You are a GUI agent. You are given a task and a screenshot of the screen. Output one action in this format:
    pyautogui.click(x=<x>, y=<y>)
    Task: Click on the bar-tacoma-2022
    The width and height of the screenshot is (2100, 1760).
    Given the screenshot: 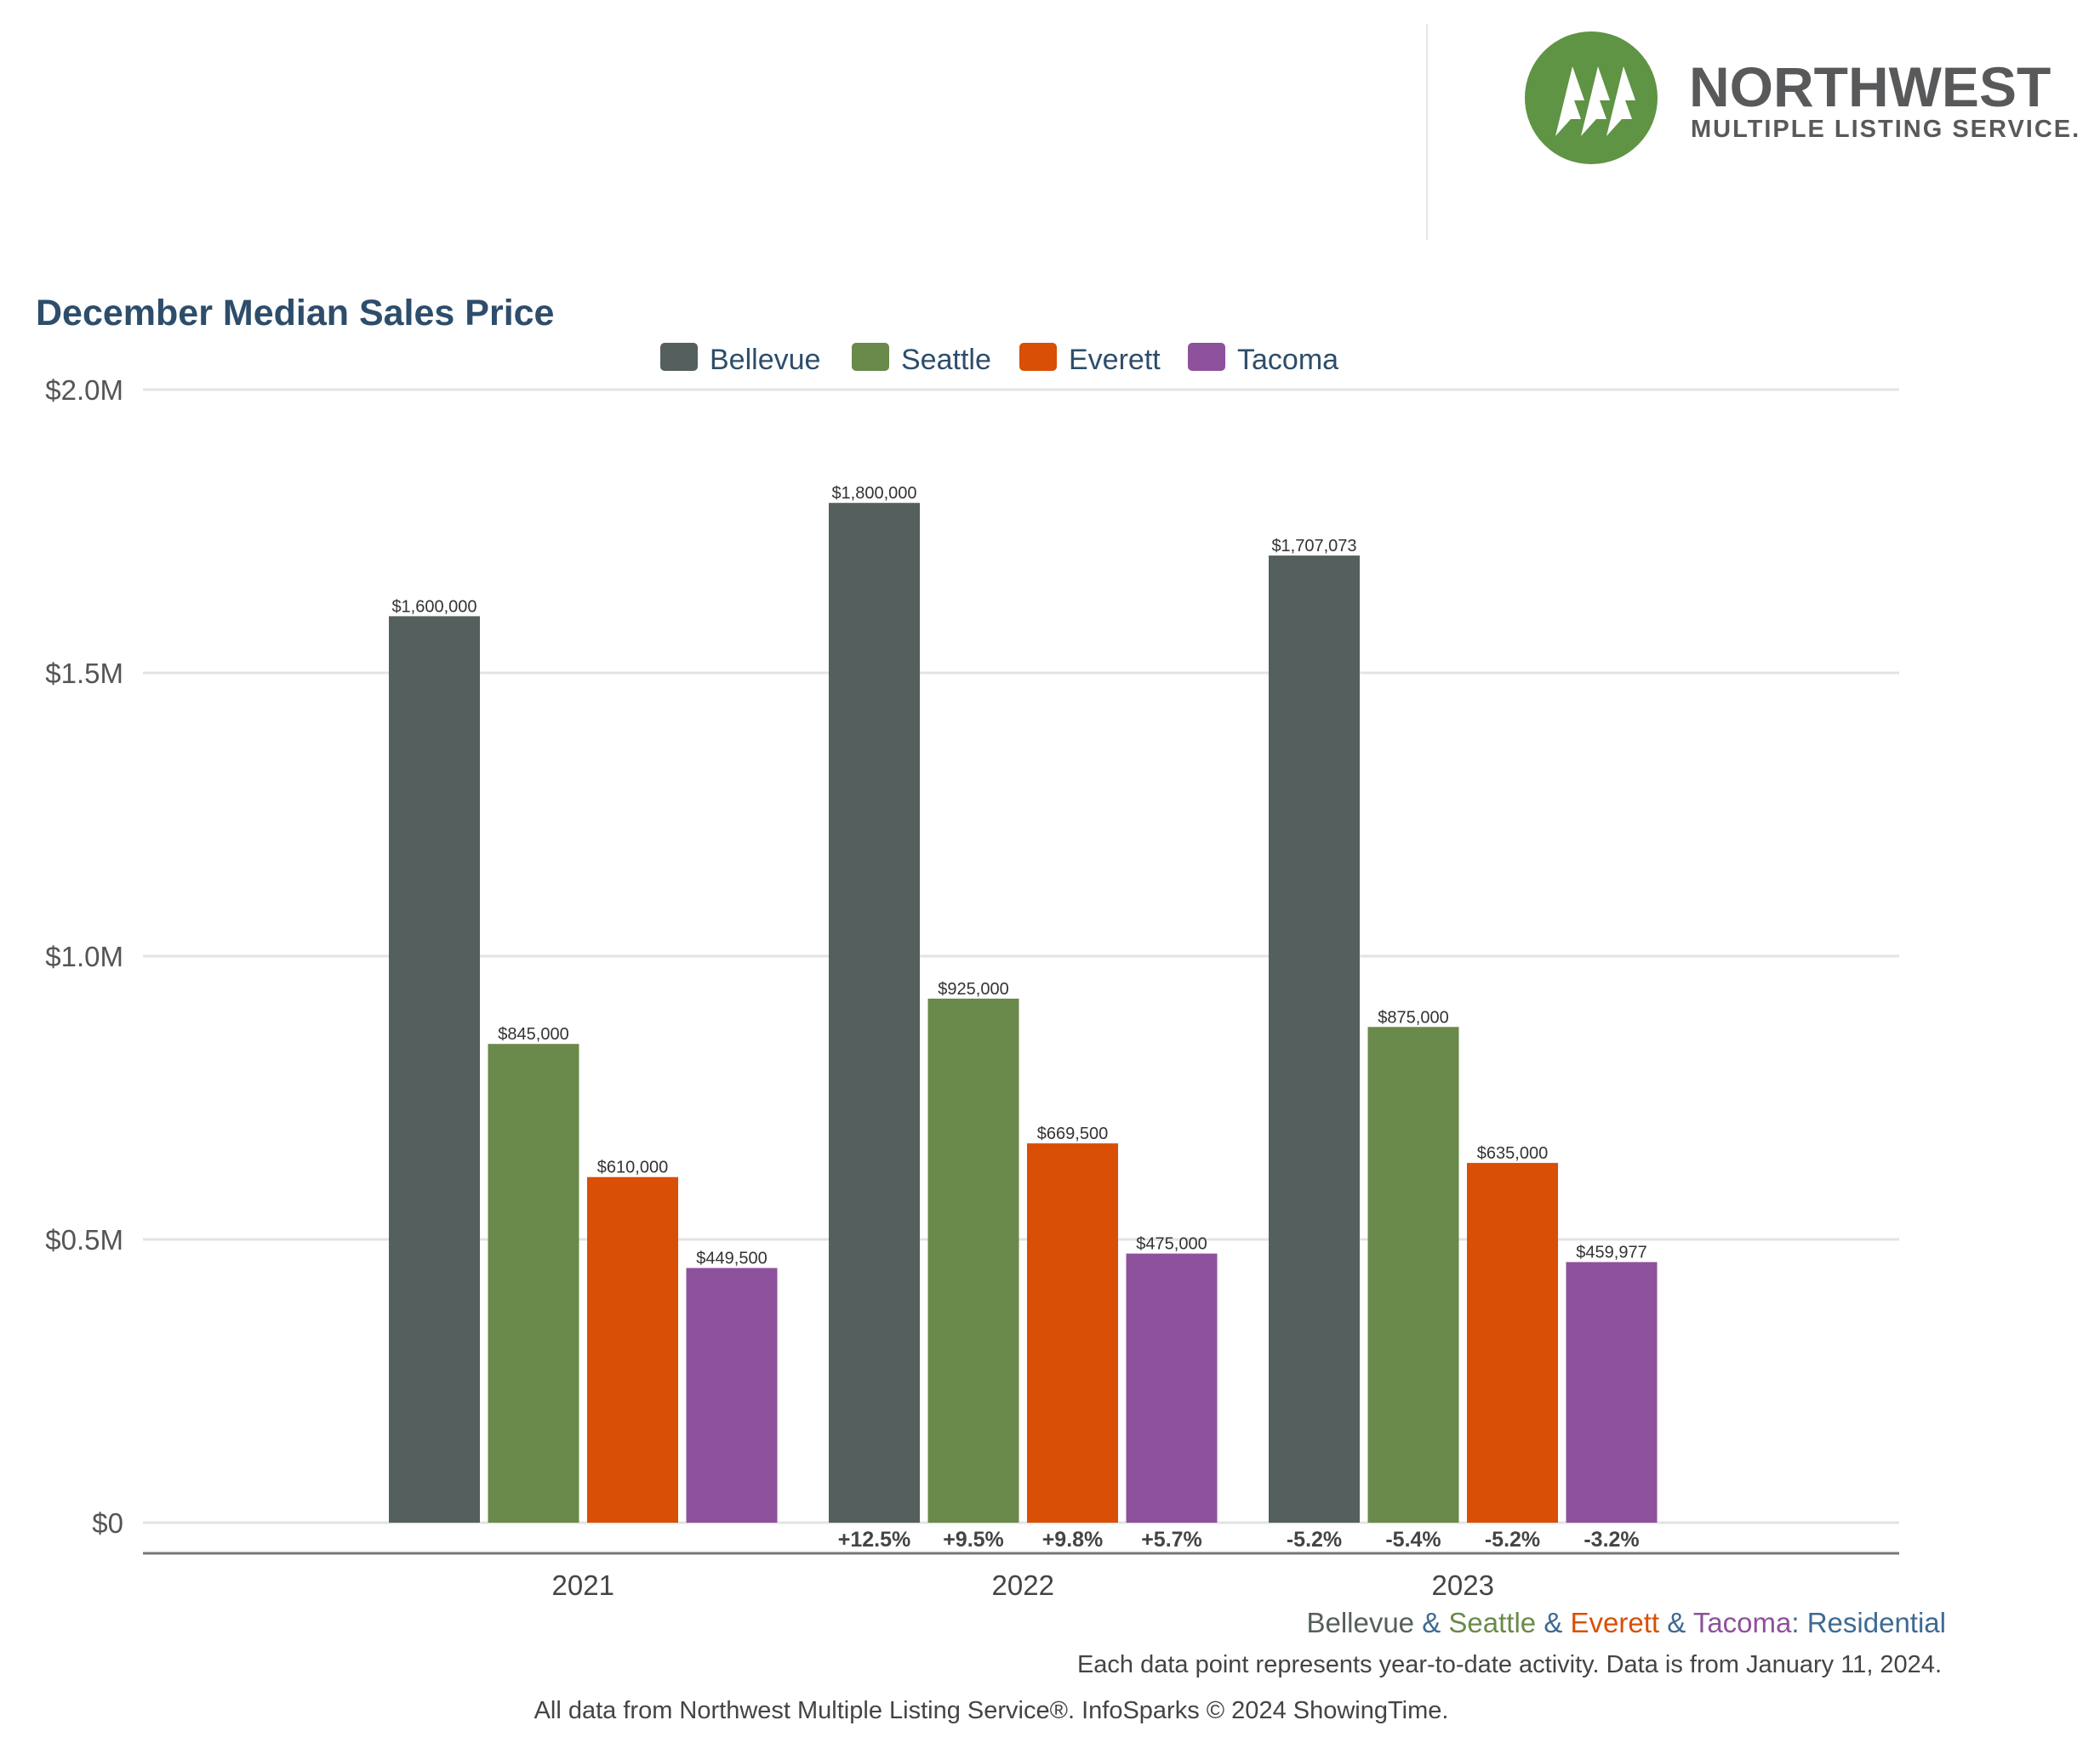 What is the action you would take?
    pyautogui.click(x=1172, y=1388)
    